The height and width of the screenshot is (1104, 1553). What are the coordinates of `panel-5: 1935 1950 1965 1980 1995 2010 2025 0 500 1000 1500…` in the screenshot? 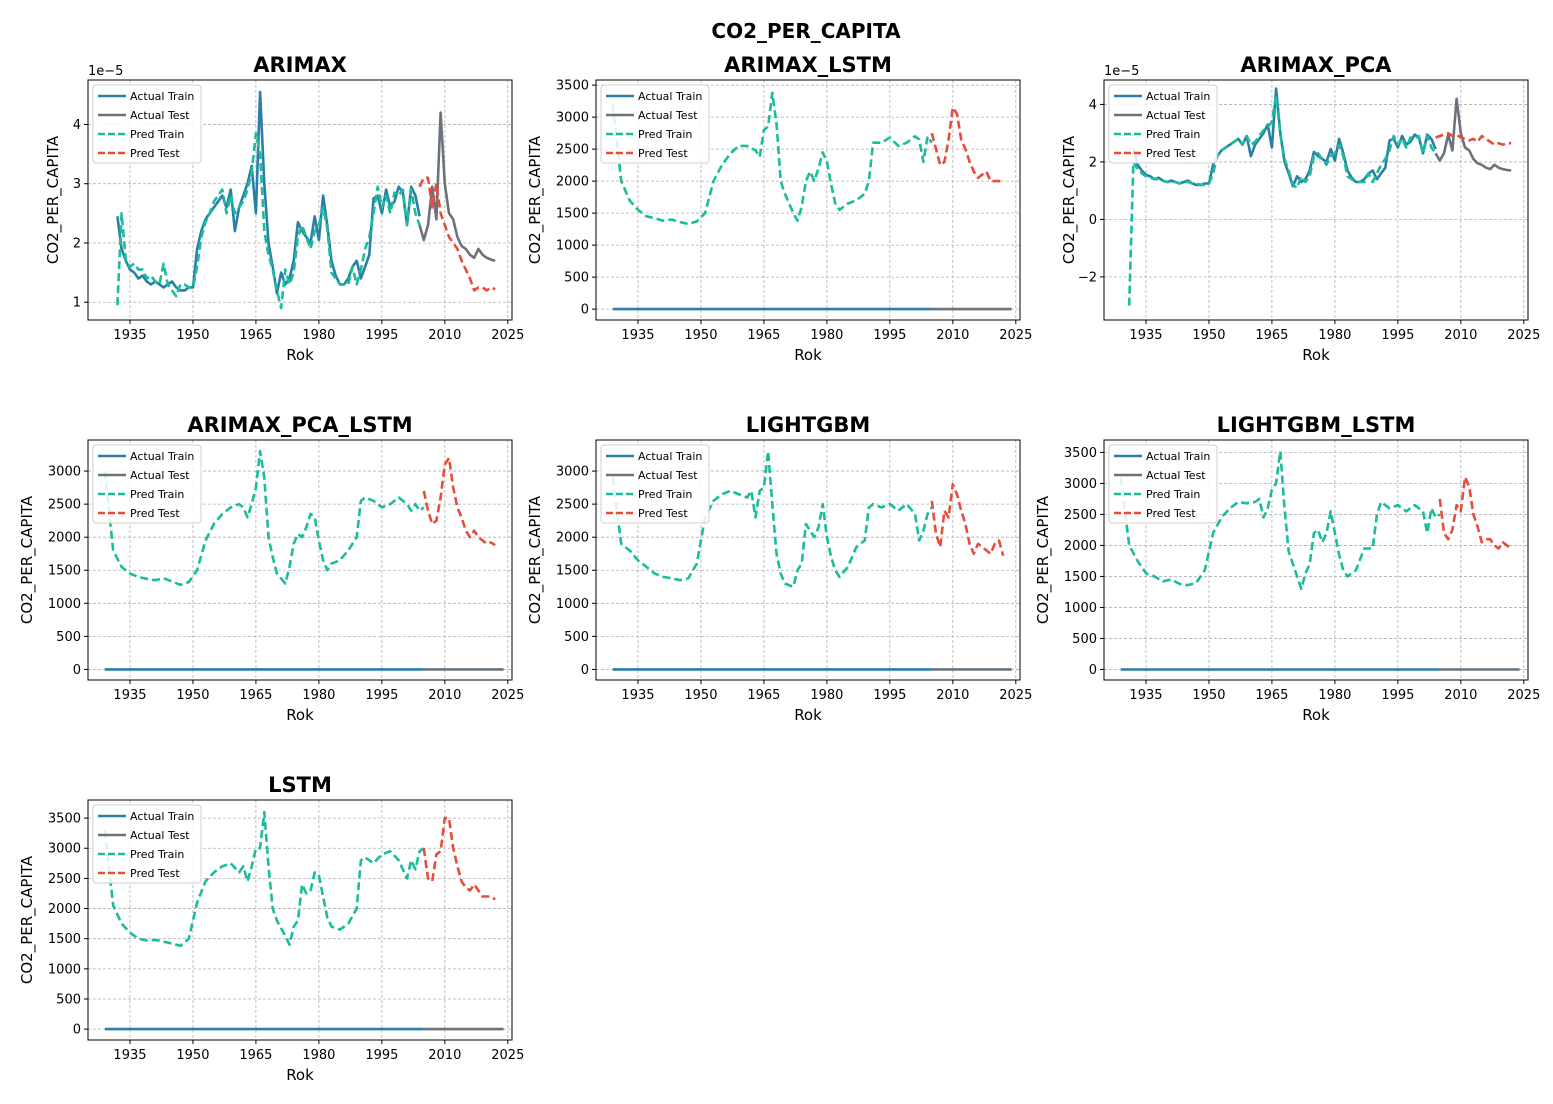 It's located at (779, 568).